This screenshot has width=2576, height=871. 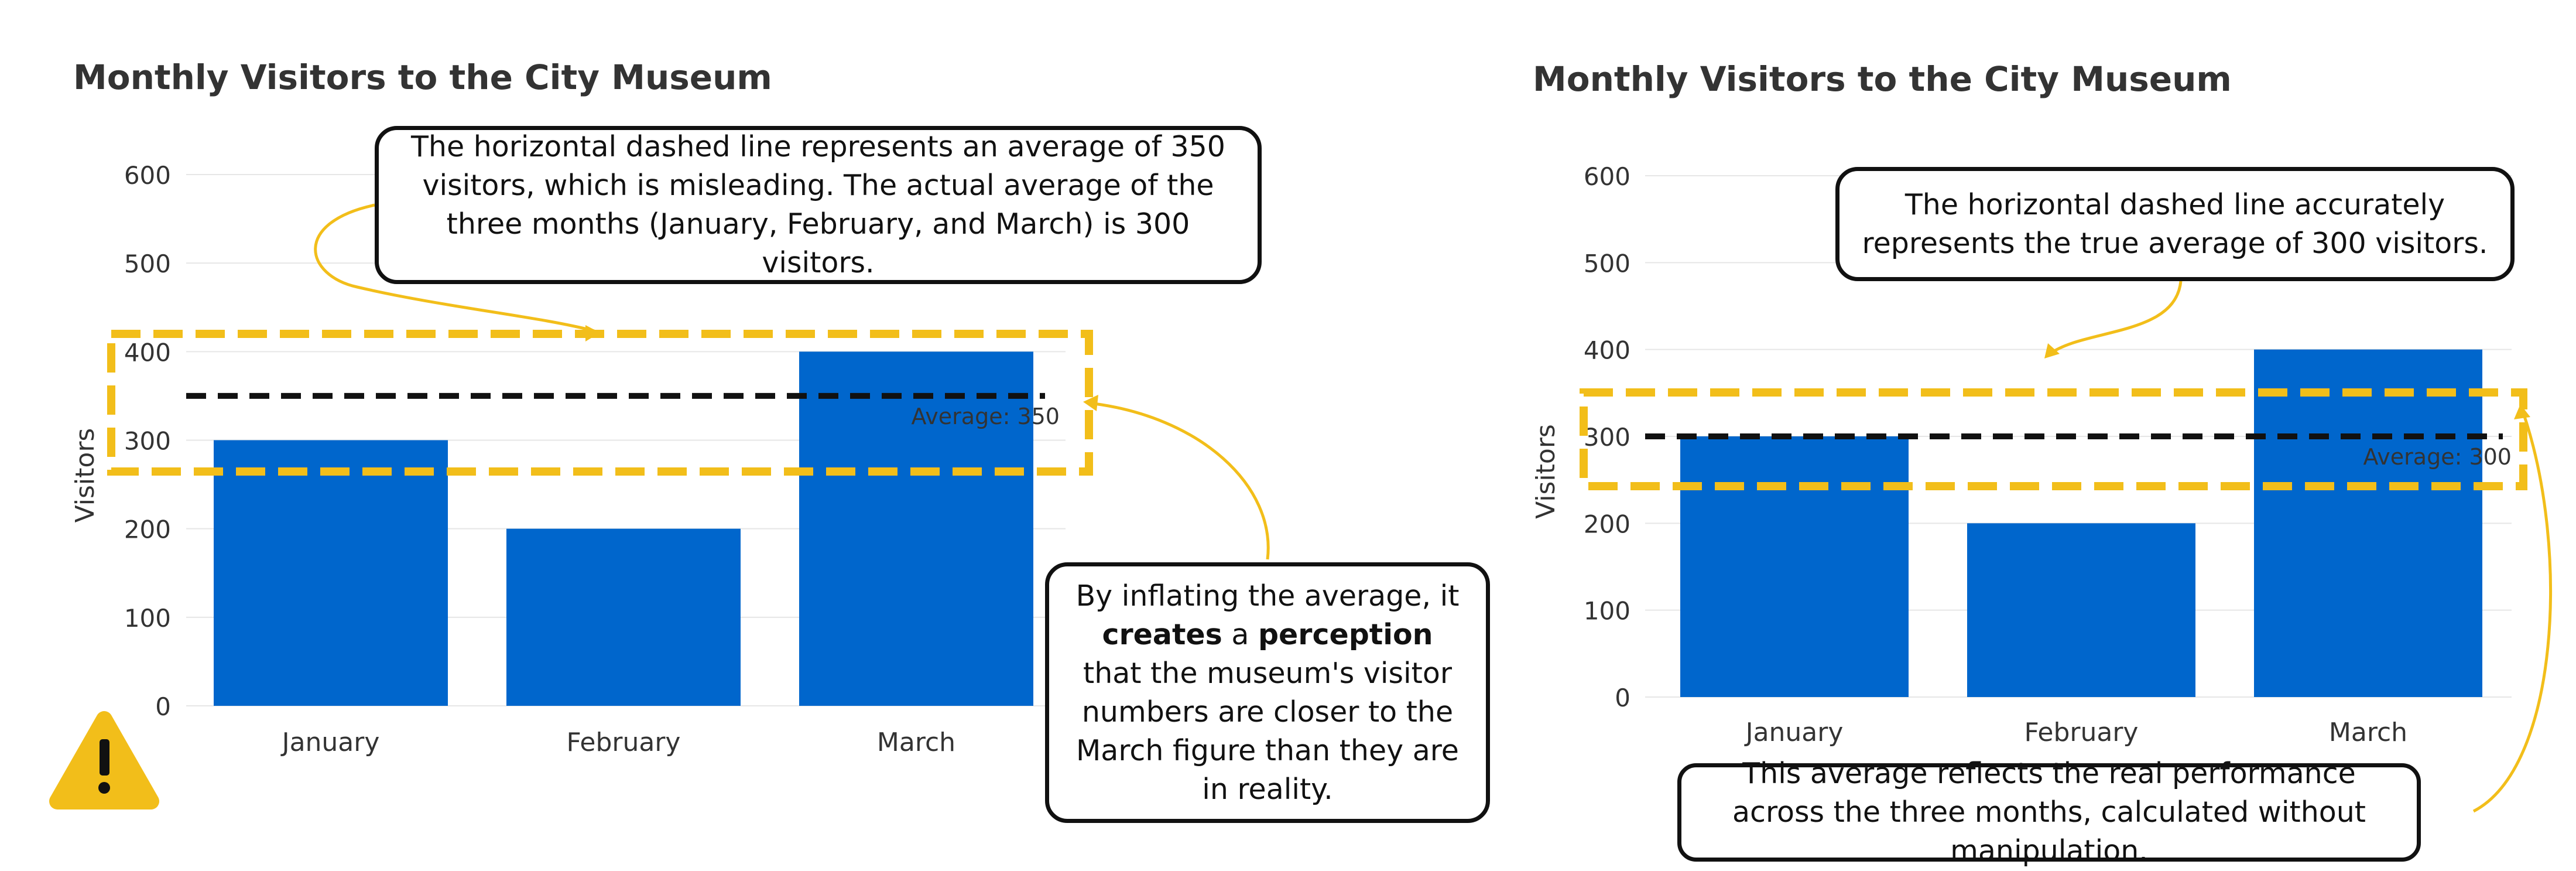 I want to click on arrow-head-bottom-right, so click(x=2522, y=411).